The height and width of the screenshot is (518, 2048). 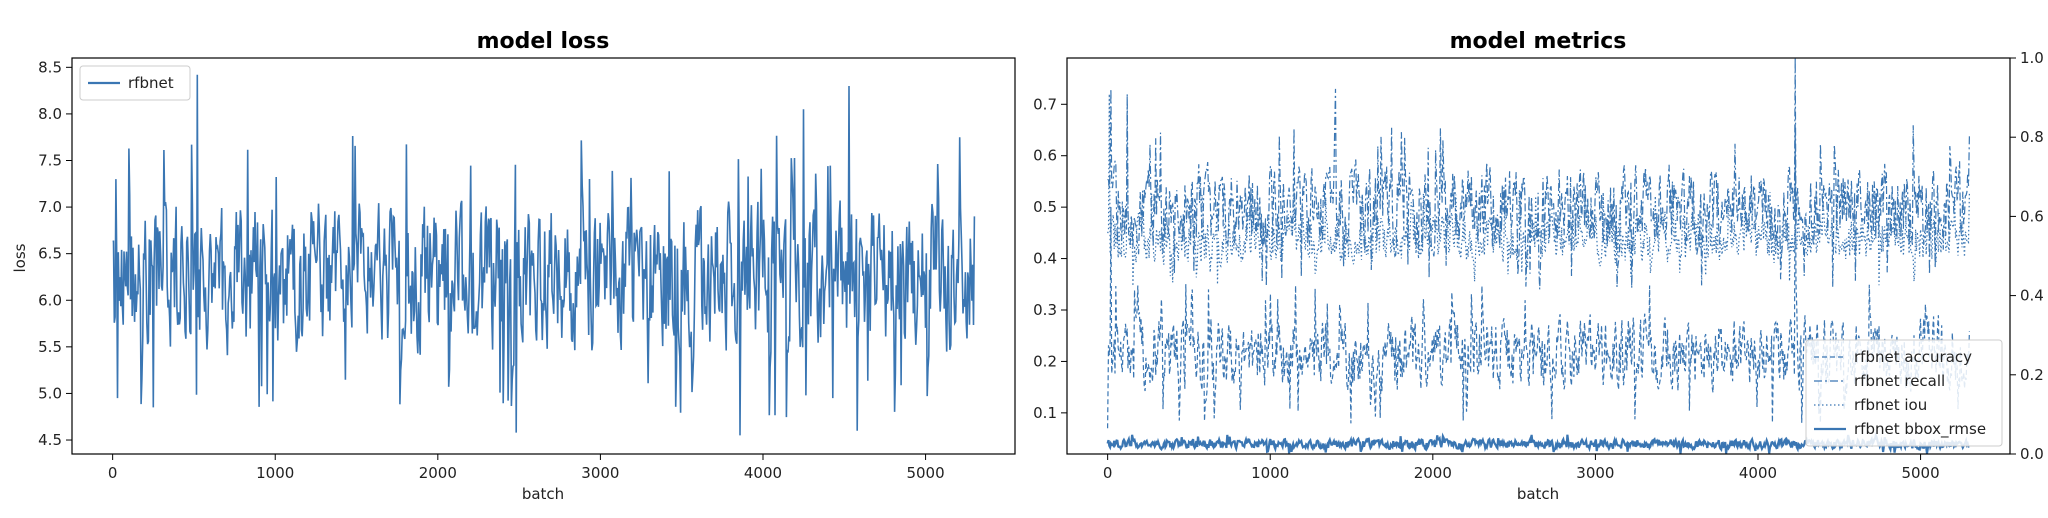 I want to click on y-tick-label: 0.6, so click(x=1045, y=156).